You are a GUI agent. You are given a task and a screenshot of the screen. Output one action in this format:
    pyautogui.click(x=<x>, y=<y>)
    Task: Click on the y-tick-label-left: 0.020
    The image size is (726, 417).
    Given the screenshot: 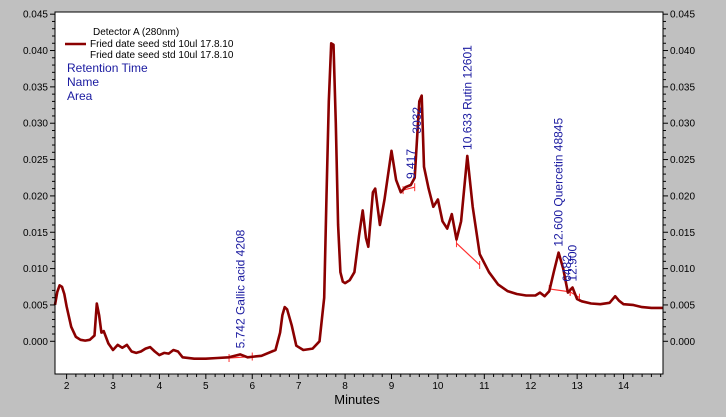 What is the action you would take?
    pyautogui.click(x=35, y=196)
    